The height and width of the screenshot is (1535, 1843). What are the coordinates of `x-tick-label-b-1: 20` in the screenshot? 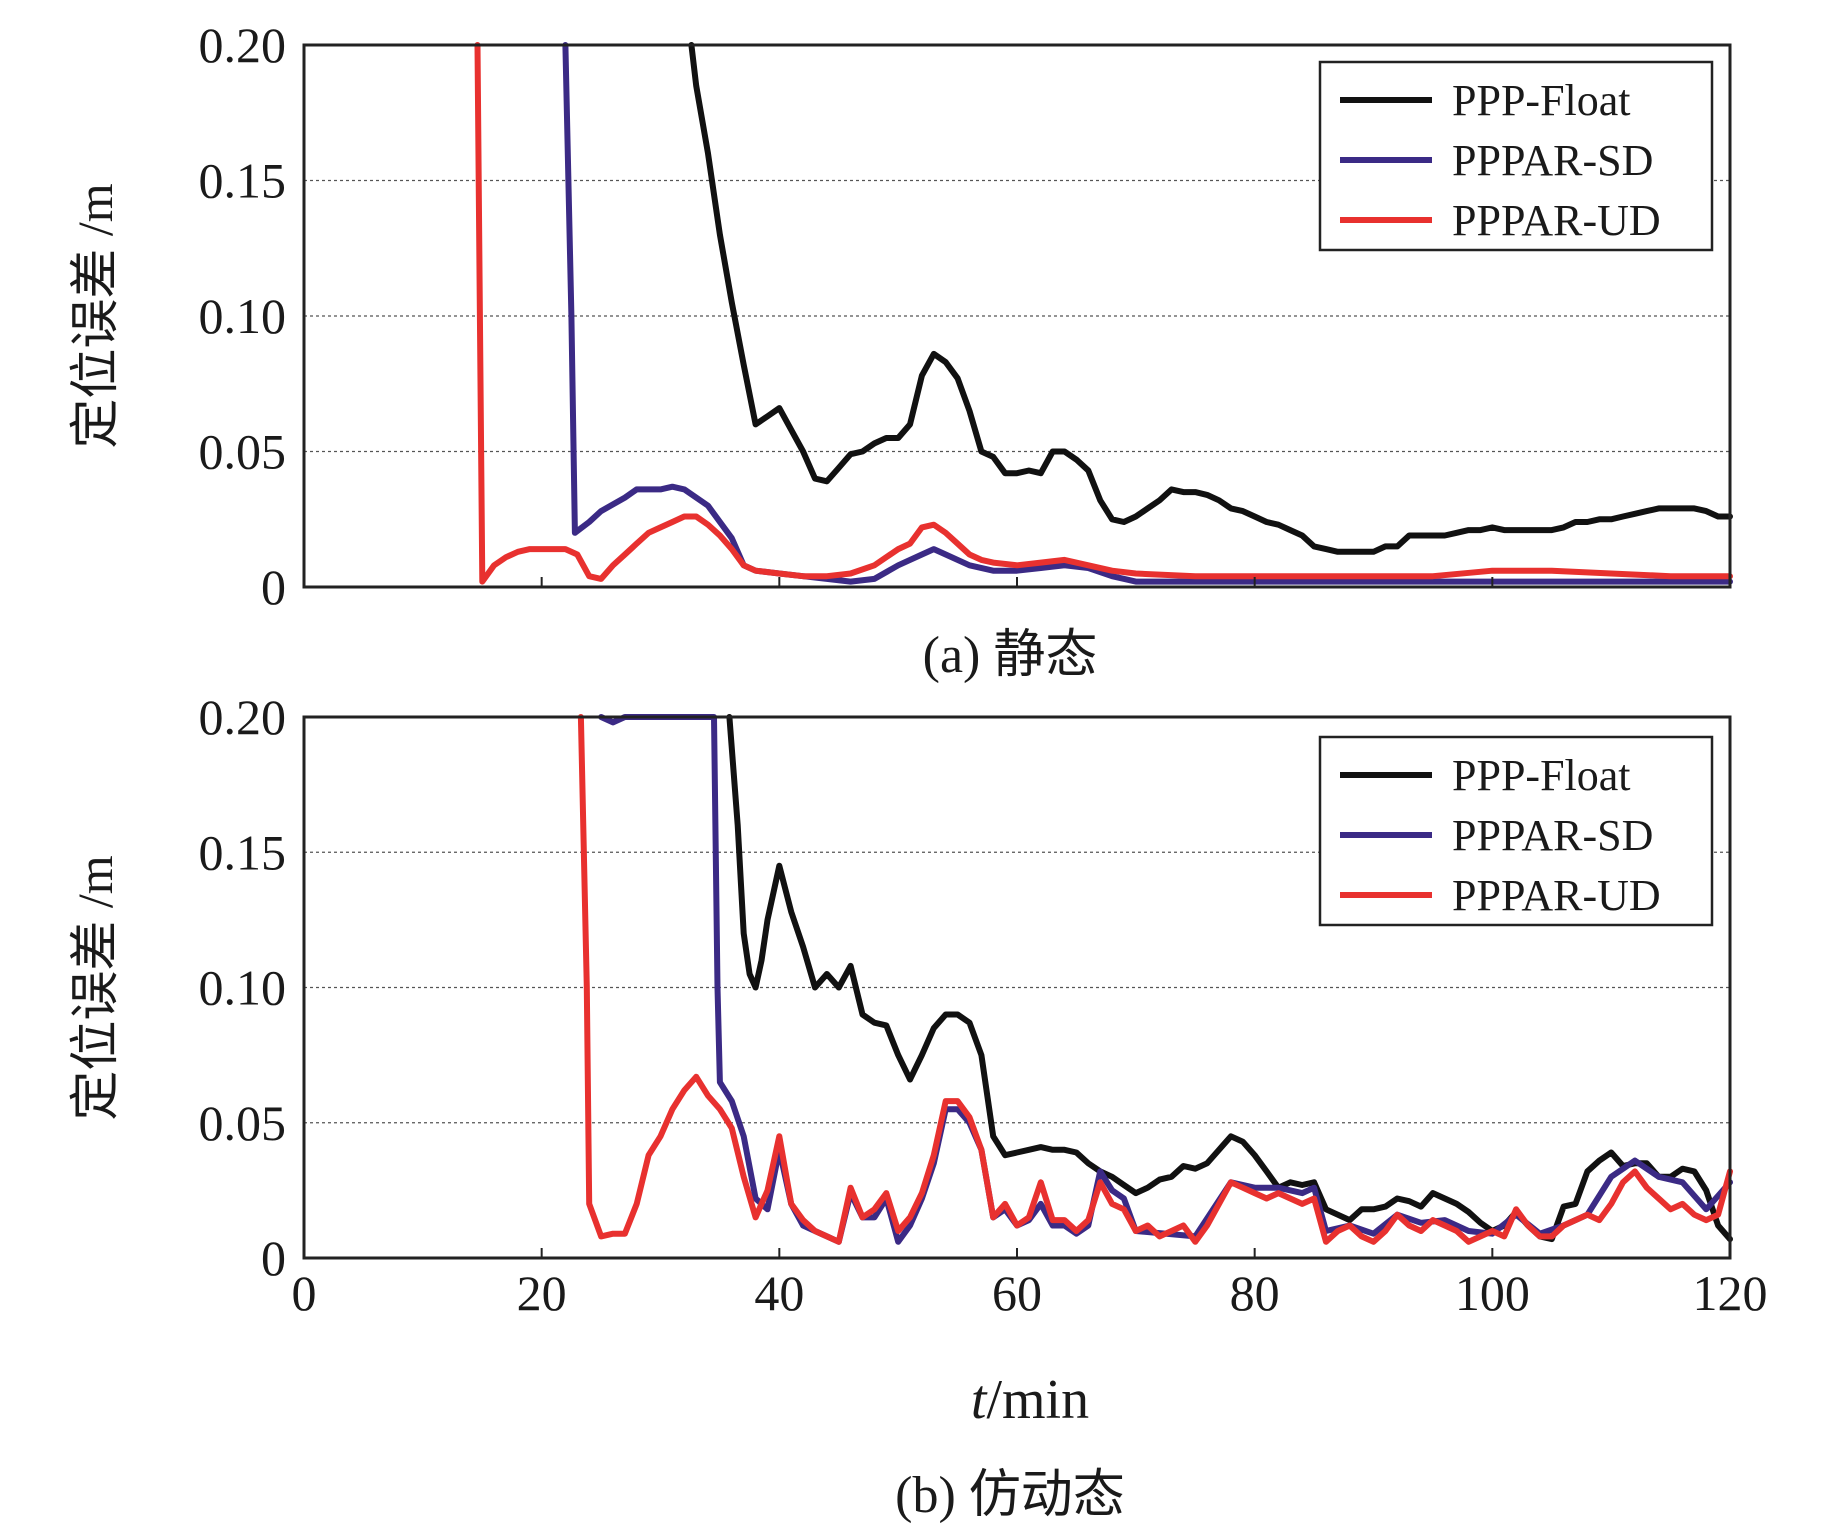 It's located at (542, 1293).